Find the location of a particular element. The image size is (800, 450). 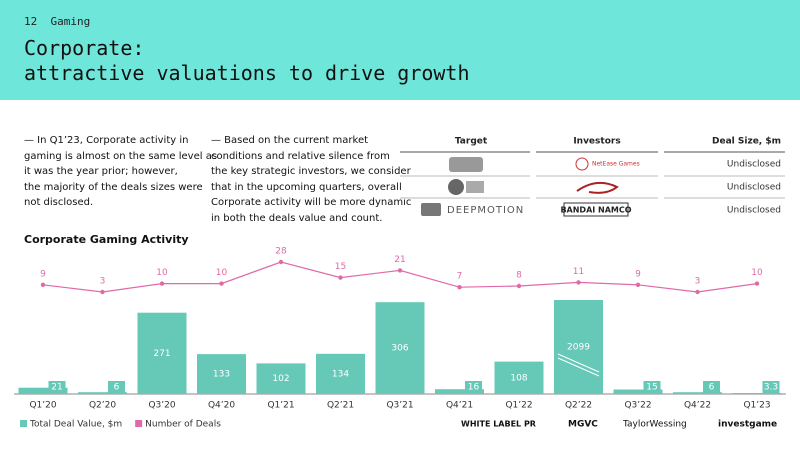

value-label: 306 is located at coordinates (399, 349).